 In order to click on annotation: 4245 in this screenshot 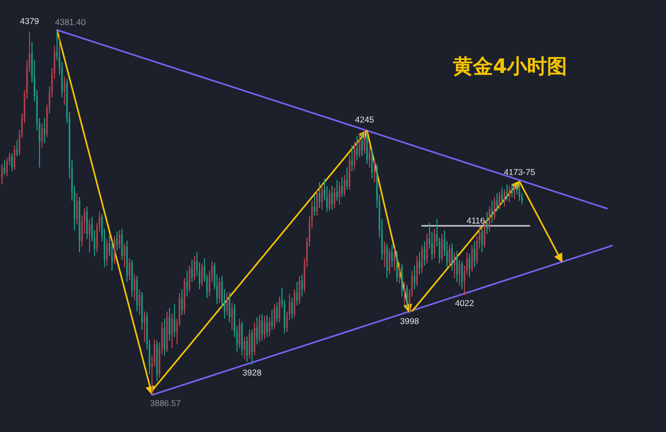, I will do `click(364, 119)`.